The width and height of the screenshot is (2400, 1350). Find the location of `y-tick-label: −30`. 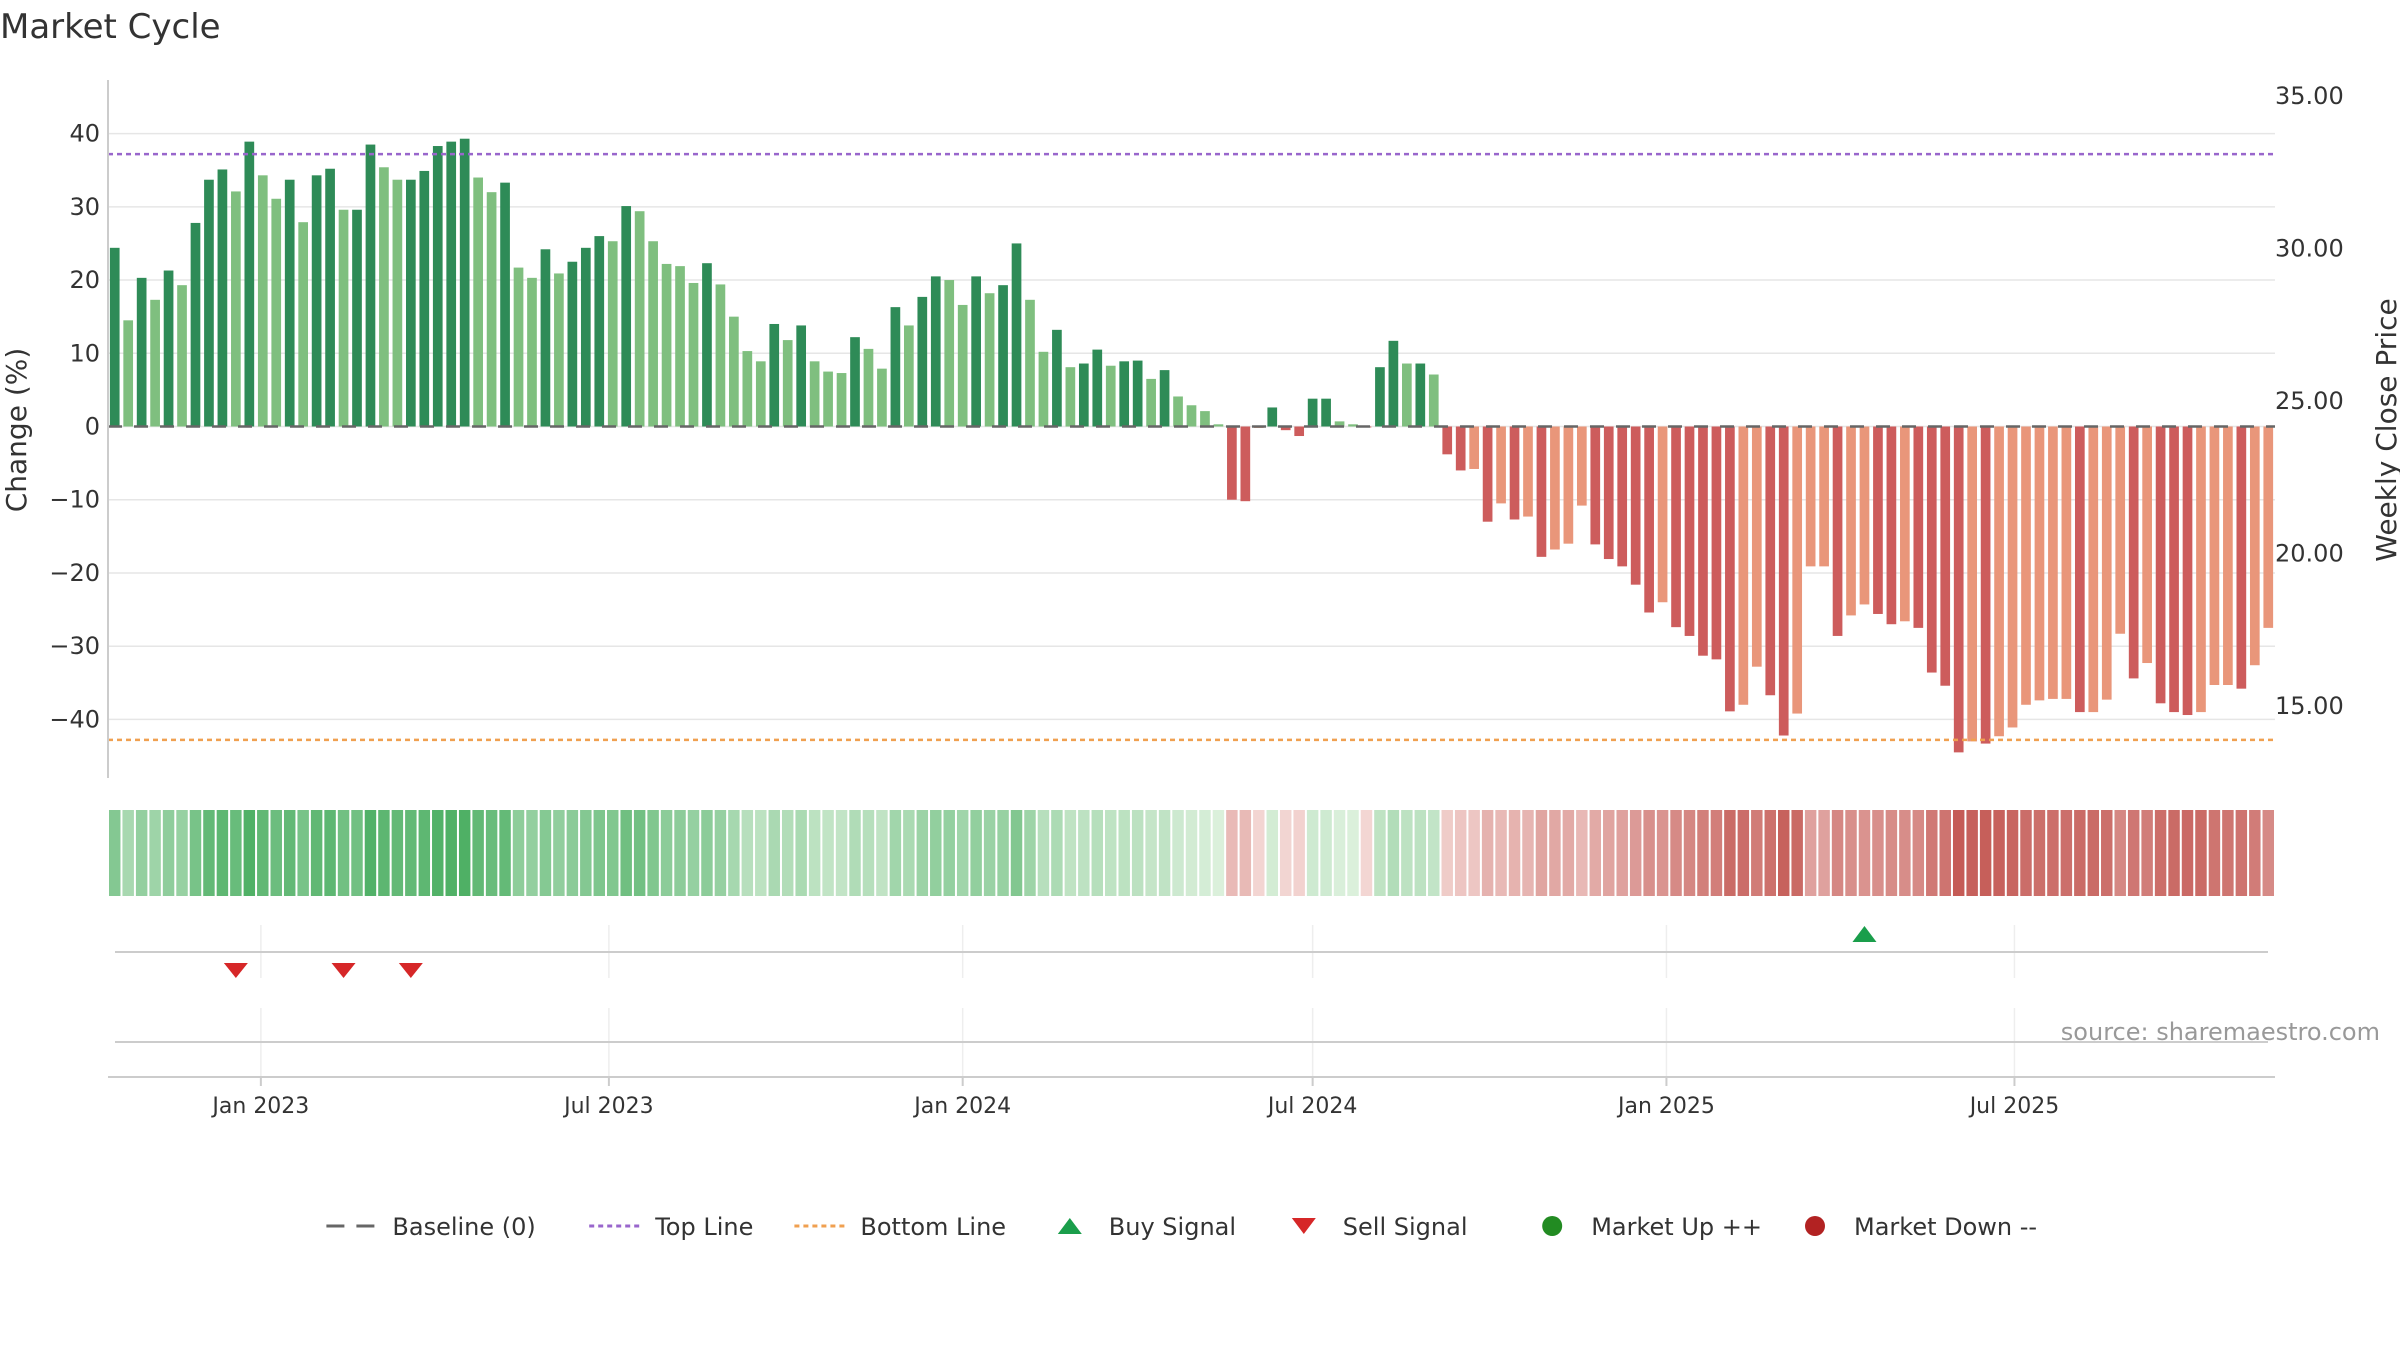

y-tick-label: −30 is located at coordinates (74, 646).